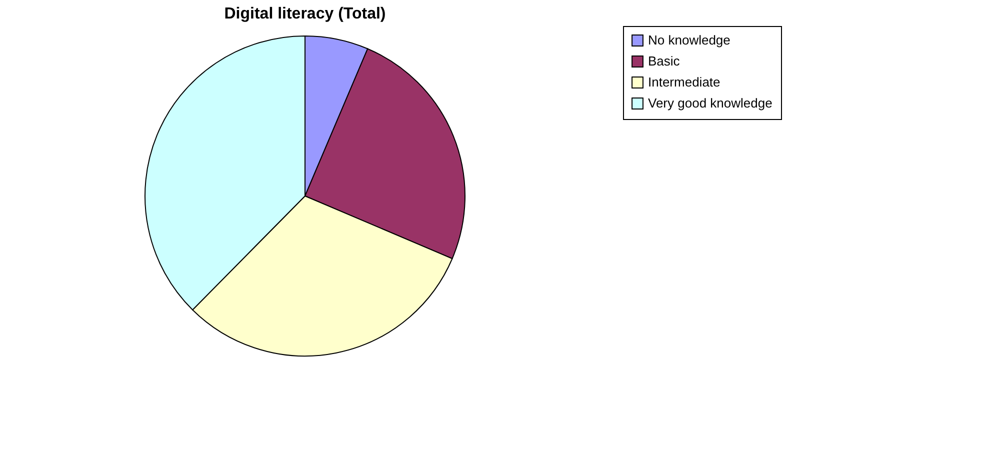 The height and width of the screenshot is (463, 987). Describe the element at coordinates (710, 103) in the screenshot. I see `legend-label: Very good knowledge` at that location.